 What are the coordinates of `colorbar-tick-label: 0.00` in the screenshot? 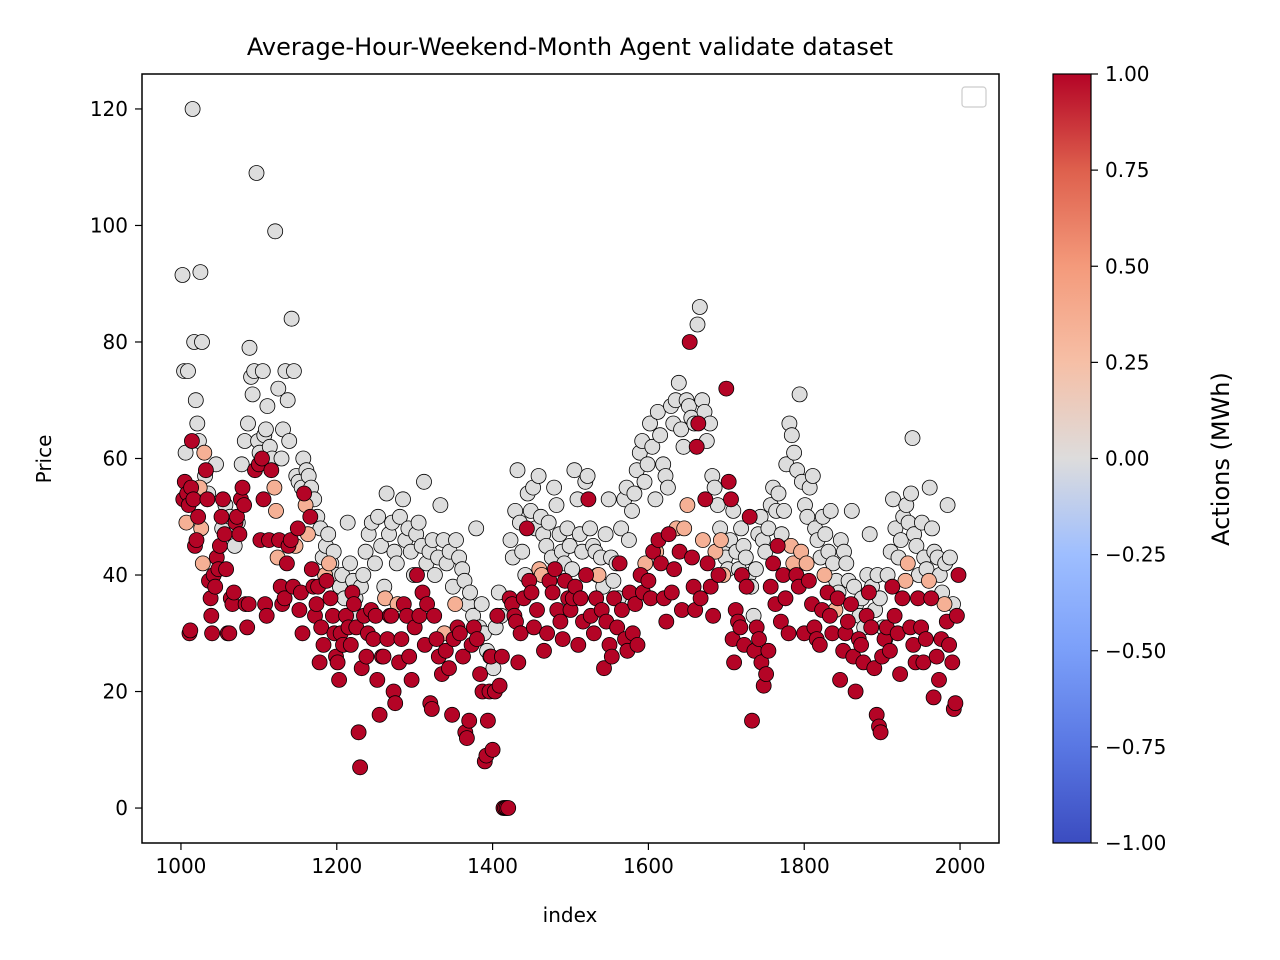 It's located at (1127, 459).